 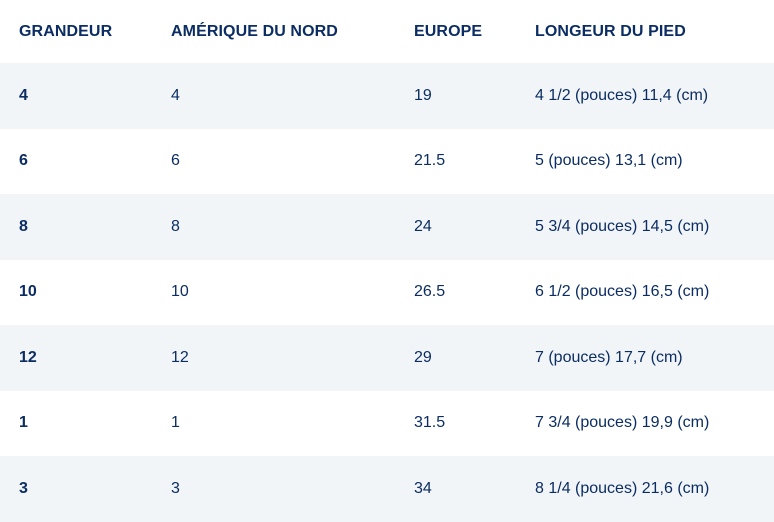 What do you see at coordinates (76, 358) in the screenshot?
I see `cell-grandeur: 12` at bounding box center [76, 358].